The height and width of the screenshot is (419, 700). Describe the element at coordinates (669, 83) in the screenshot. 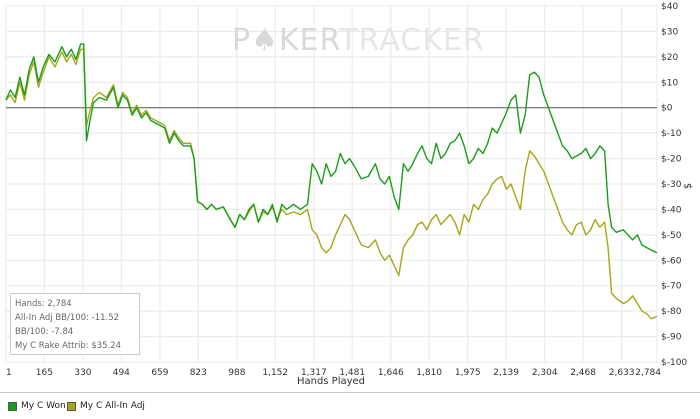

I see `y-tick-label: $10` at that location.